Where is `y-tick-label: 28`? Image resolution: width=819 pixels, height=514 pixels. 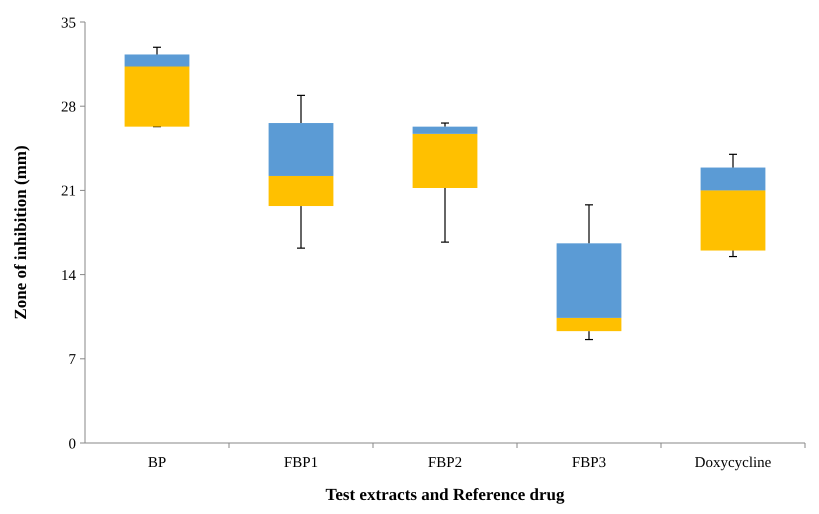
y-tick-label: 28 is located at coordinates (68, 107).